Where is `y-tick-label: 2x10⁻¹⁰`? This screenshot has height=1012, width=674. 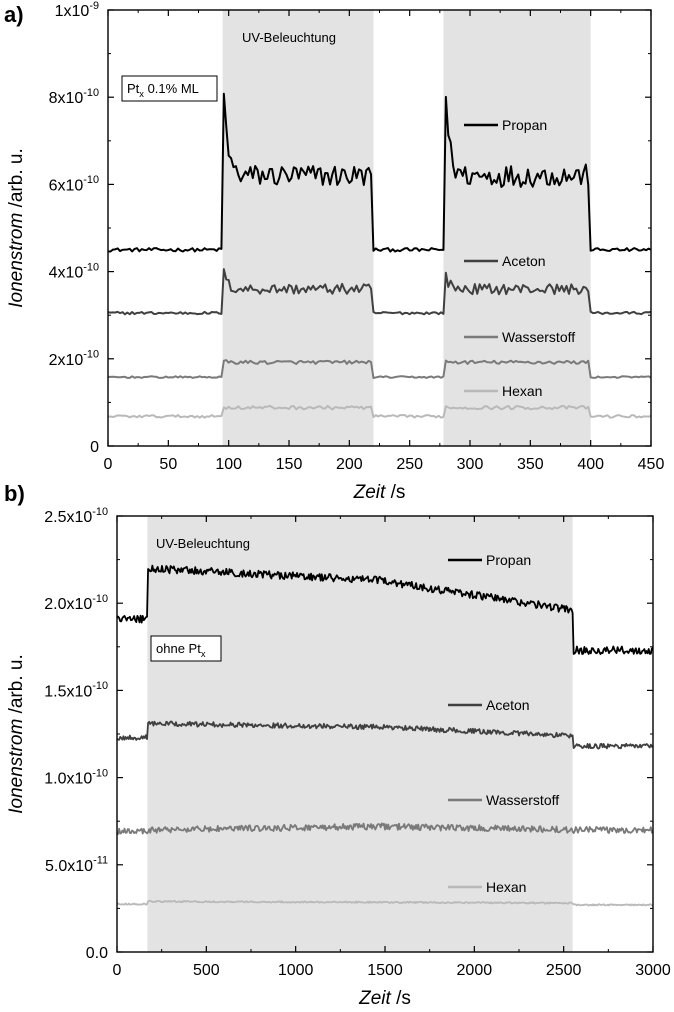
y-tick-label: 2x10⁻¹⁰ is located at coordinates (74, 359).